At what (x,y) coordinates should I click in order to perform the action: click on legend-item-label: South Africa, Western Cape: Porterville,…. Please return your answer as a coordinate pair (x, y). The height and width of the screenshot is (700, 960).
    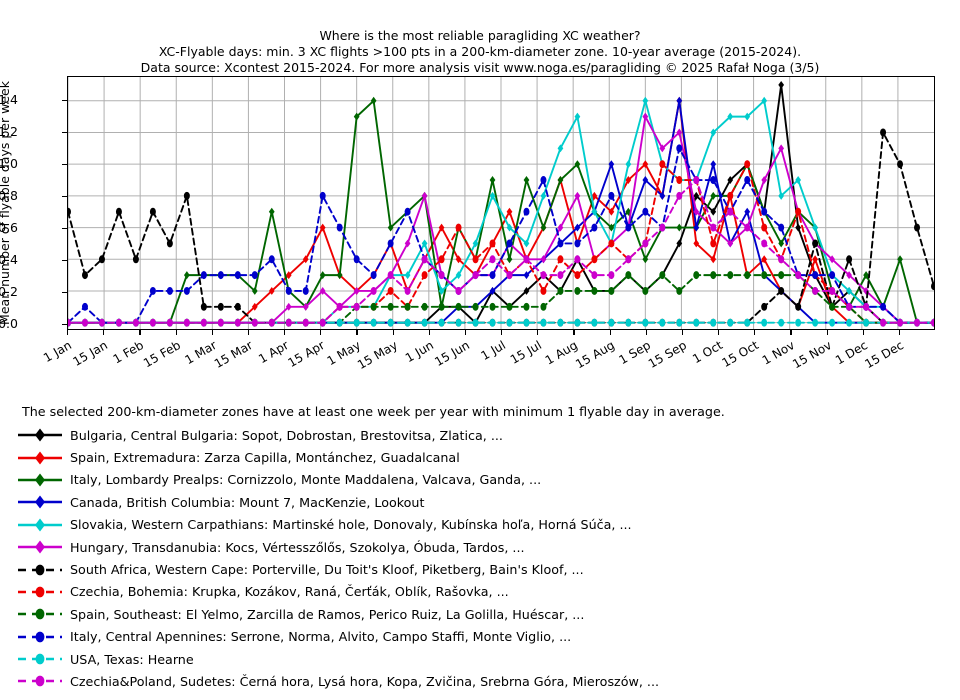
    Looking at the image, I should click on (327, 570).